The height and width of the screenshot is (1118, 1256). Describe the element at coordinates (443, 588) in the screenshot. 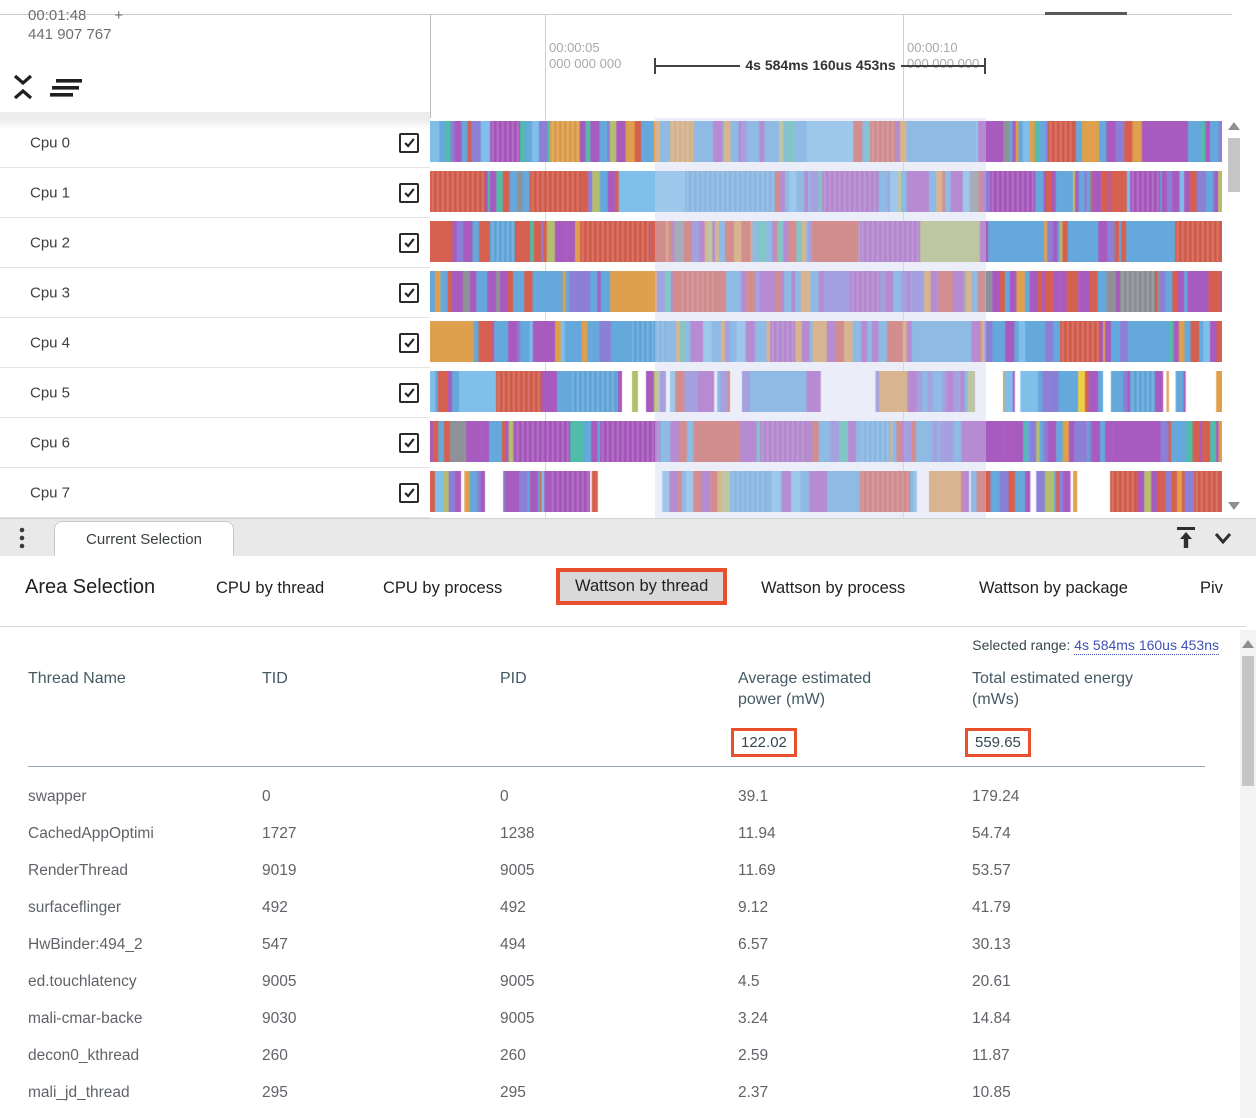

I see `selection-tab-cpu-by-process: CPU by process` at that location.